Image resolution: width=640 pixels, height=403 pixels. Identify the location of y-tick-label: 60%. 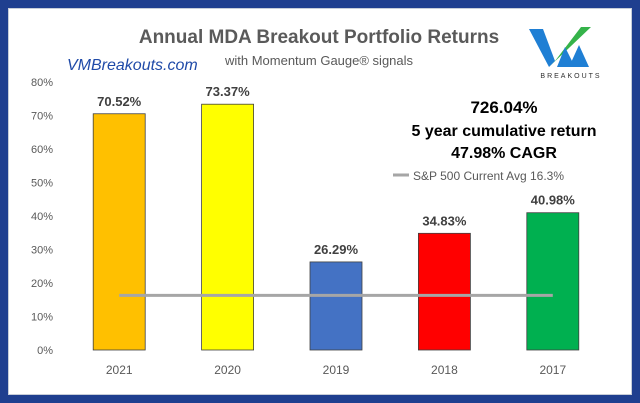
(42, 150).